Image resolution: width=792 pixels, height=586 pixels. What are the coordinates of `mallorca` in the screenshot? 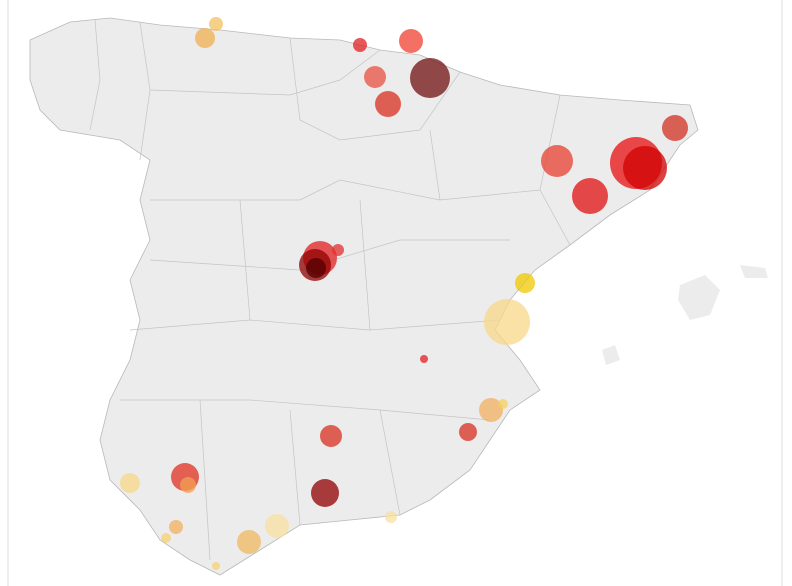 It's located at (699, 297).